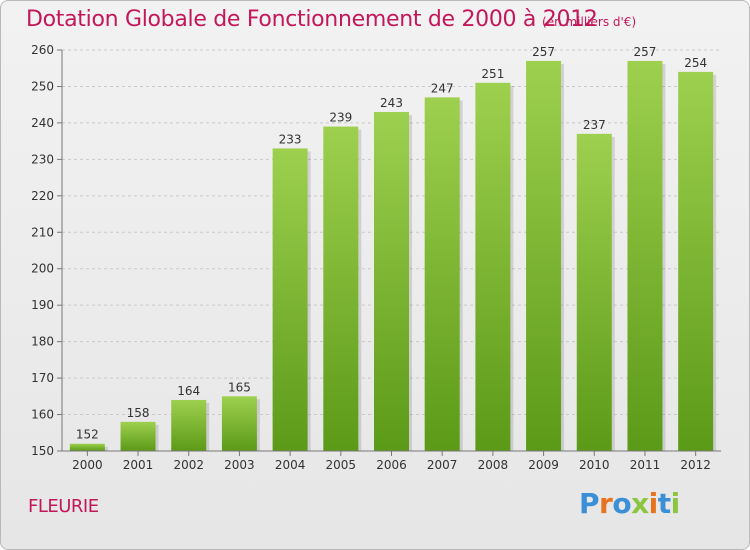 The image size is (750, 550). I want to click on x-tick-label: 2012, so click(695, 465).